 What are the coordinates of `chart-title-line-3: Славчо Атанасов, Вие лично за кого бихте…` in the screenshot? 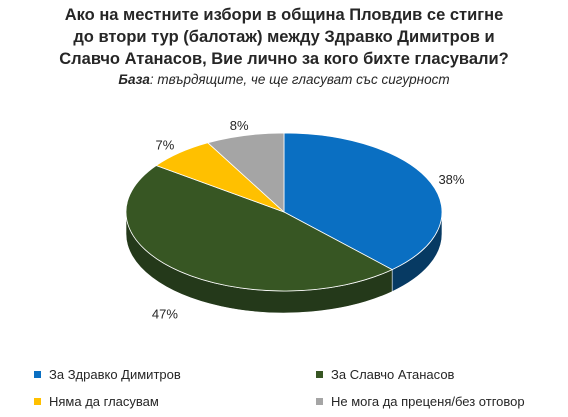 It's located at (284, 59).